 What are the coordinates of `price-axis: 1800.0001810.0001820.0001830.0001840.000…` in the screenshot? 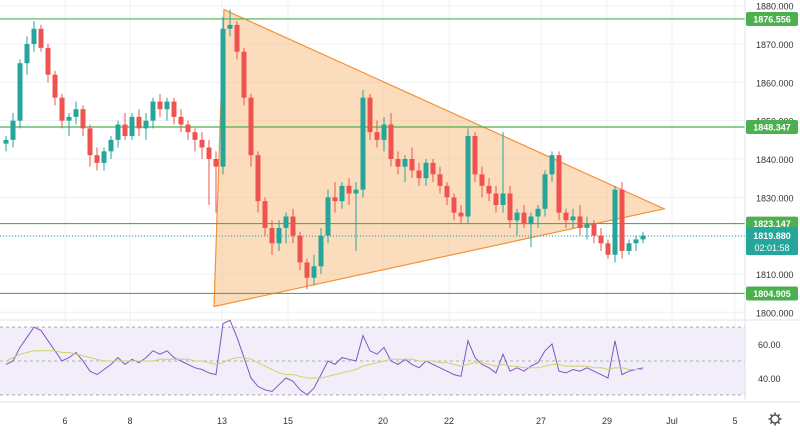 It's located at (771, 200).